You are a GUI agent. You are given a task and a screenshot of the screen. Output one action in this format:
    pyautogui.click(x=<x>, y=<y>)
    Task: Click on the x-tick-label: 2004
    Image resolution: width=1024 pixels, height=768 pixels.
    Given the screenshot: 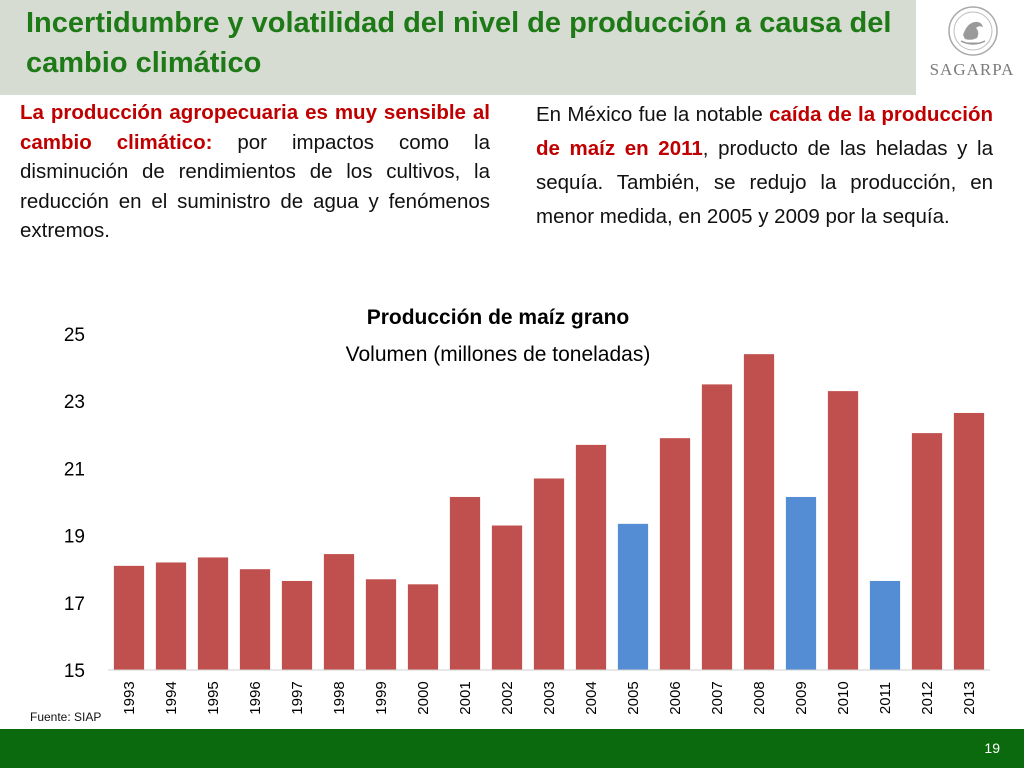 What is the action you would take?
    pyautogui.click(x=591, y=697)
    